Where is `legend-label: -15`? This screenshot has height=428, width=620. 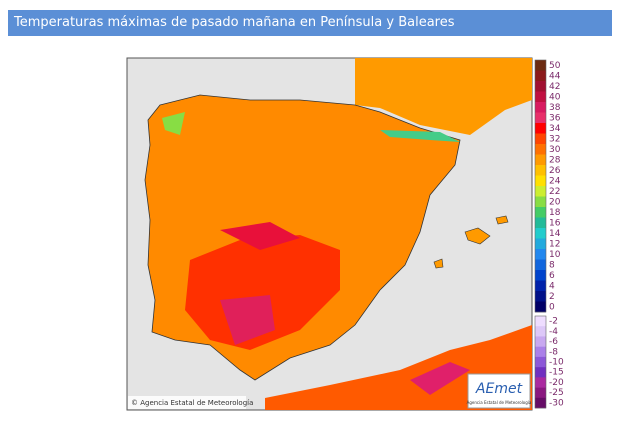
legend-label: -15 is located at coordinates (556, 373).